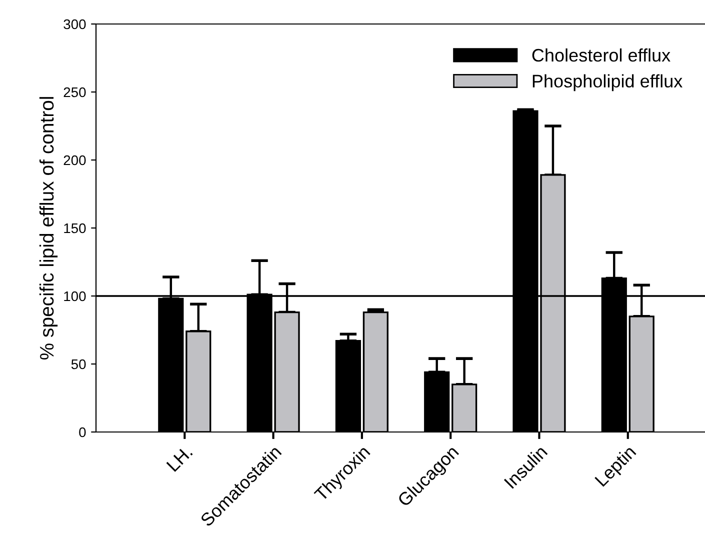 This screenshot has height=543, width=705. Describe the element at coordinates (82, 432) in the screenshot. I see `y-tick-label: 0` at that location.